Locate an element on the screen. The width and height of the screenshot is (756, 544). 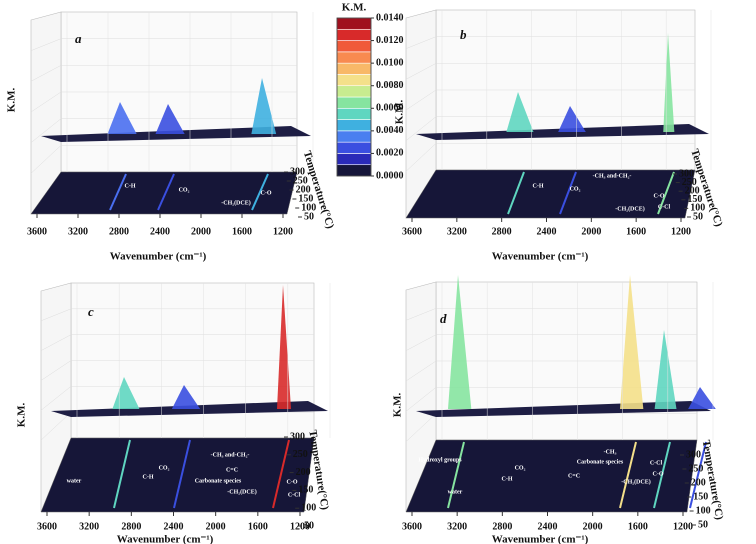
colorbar-tick-label: 0.0040 is located at coordinates (390, 130).